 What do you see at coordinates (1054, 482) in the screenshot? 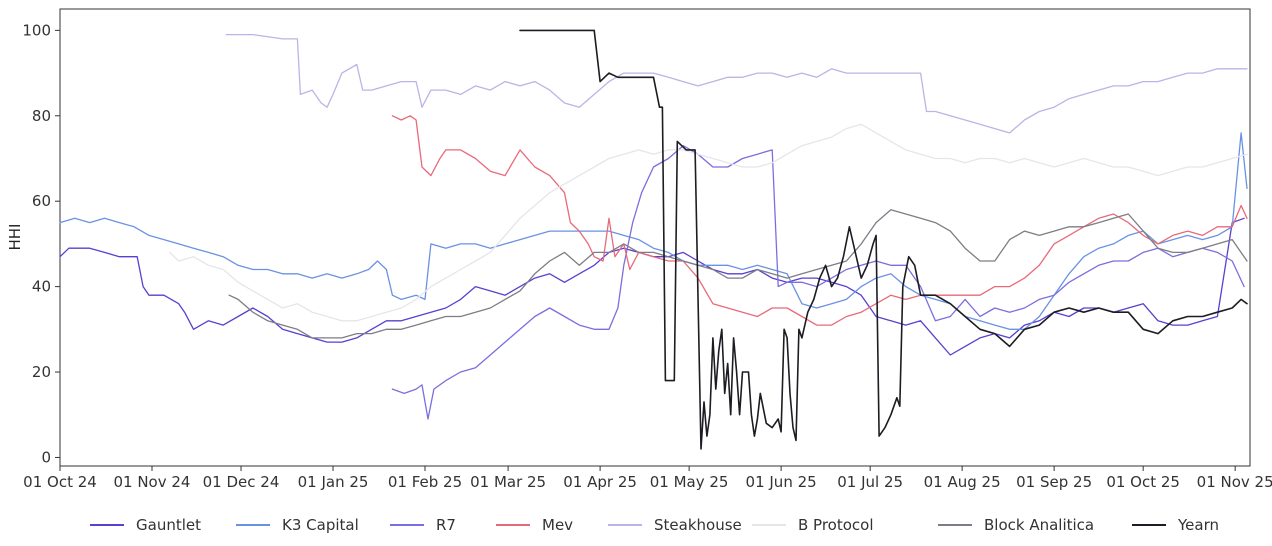
I see `x-tick-label: 01 Sep 25` at bounding box center [1054, 482].